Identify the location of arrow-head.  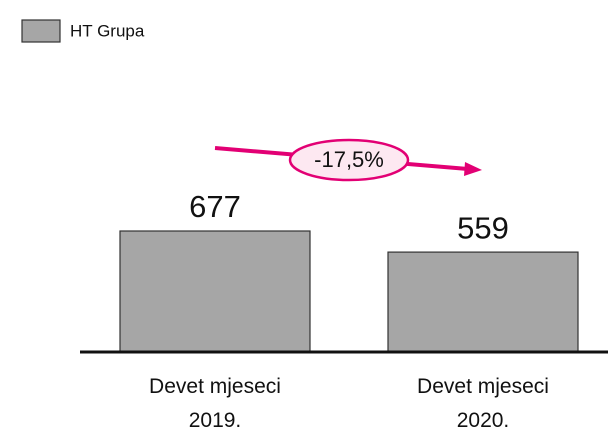
(473, 169).